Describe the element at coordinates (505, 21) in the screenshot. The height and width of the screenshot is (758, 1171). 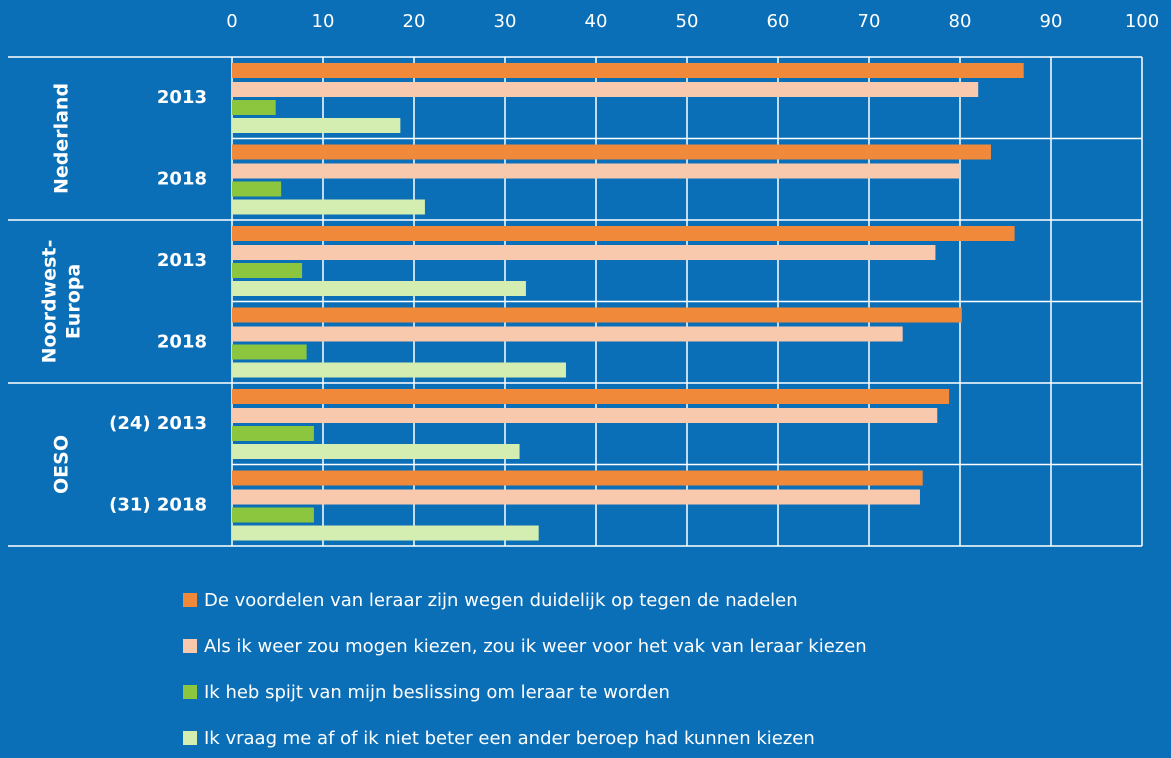
I see `x-tick-label: 30` at that location.